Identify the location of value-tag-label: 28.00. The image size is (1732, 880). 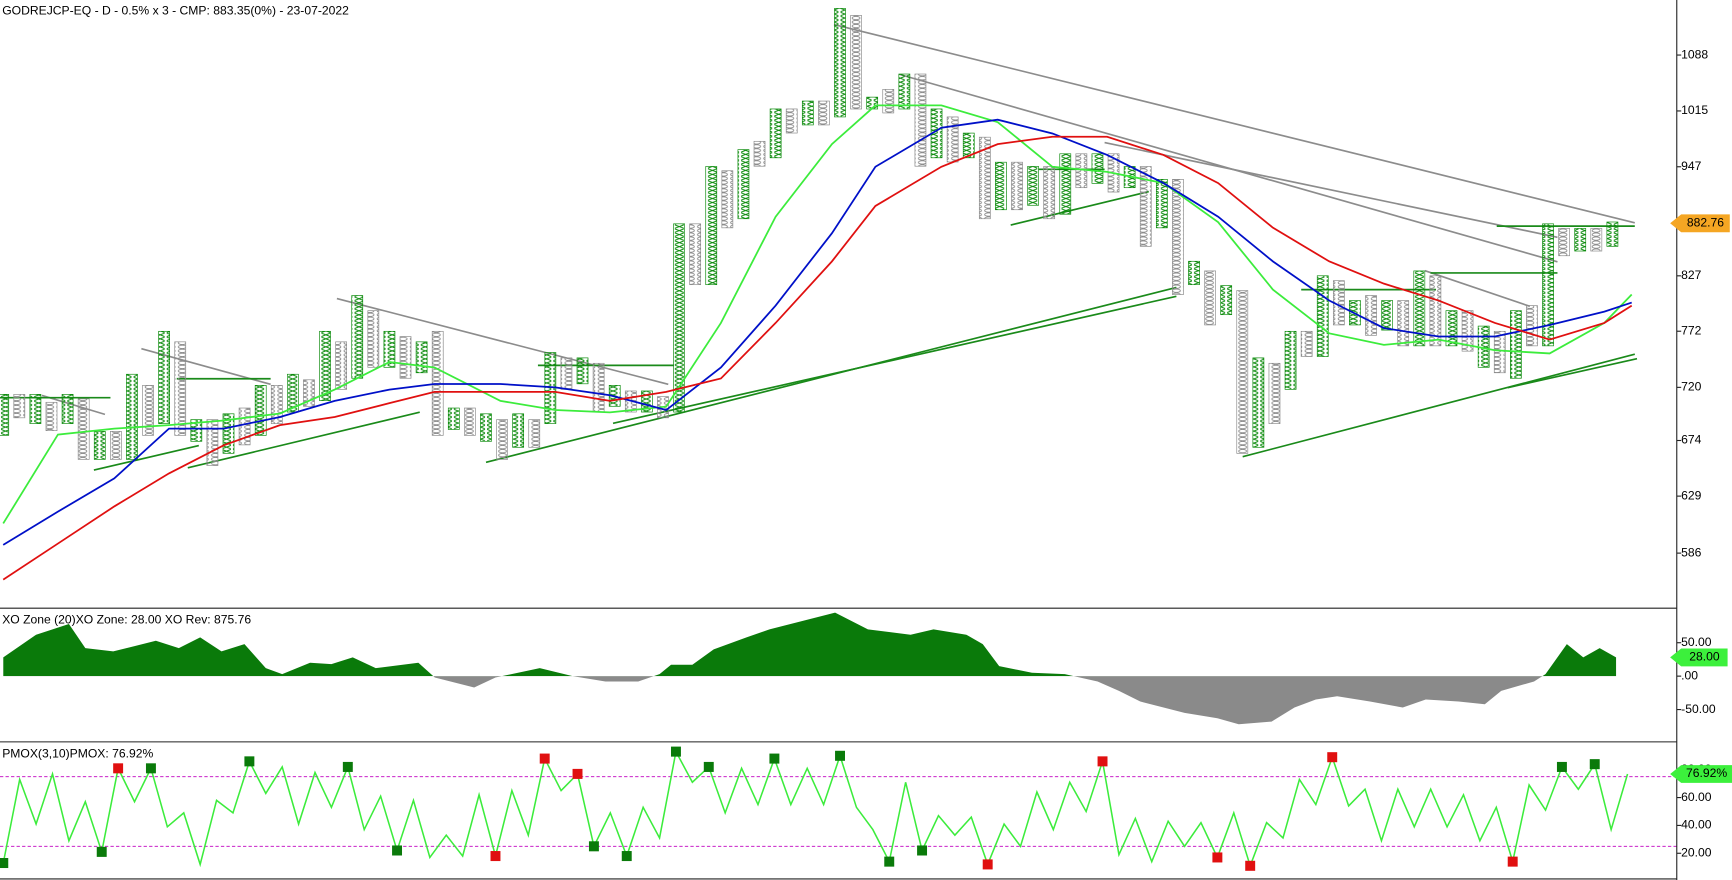
(1704, 657).